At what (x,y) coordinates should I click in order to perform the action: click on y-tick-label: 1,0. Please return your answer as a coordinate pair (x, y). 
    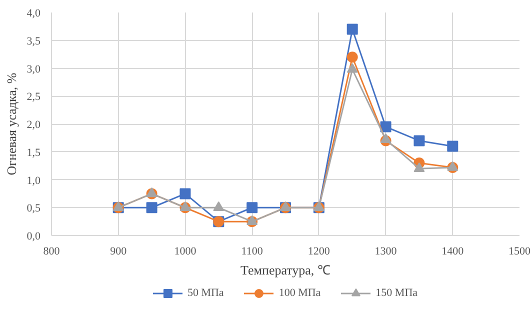
    Looking at the image, I should click on (33, 180).